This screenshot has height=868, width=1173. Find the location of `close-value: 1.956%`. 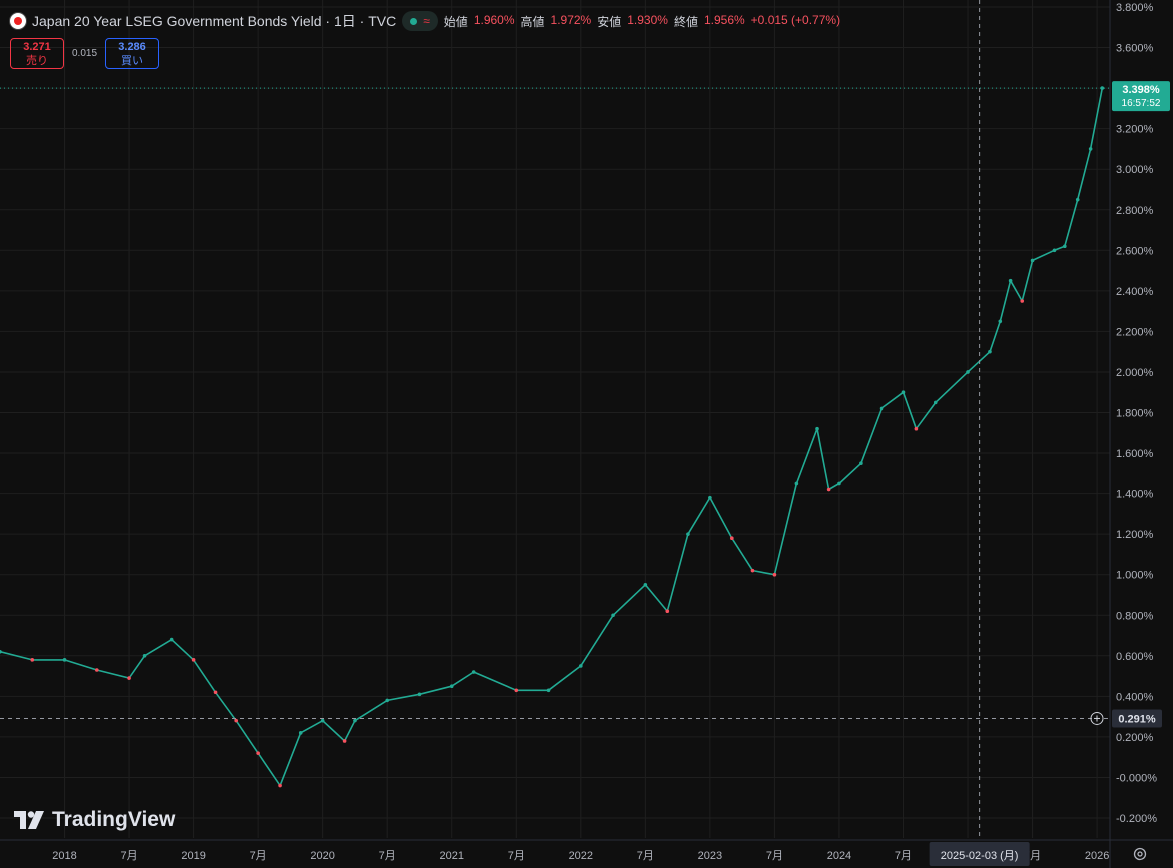

close-value: 1.956% is located at coordinates (724, 19).